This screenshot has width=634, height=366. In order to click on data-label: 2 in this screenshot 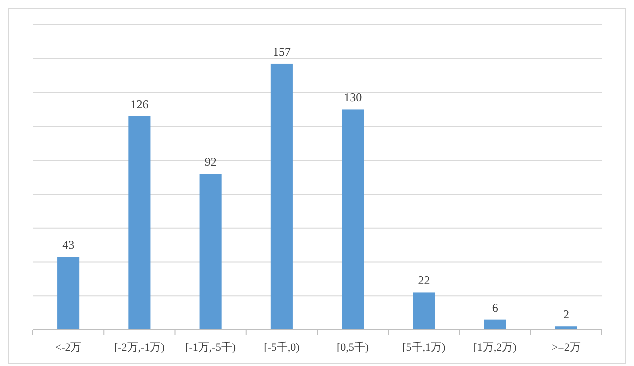, I will do `click(566, 315)`.